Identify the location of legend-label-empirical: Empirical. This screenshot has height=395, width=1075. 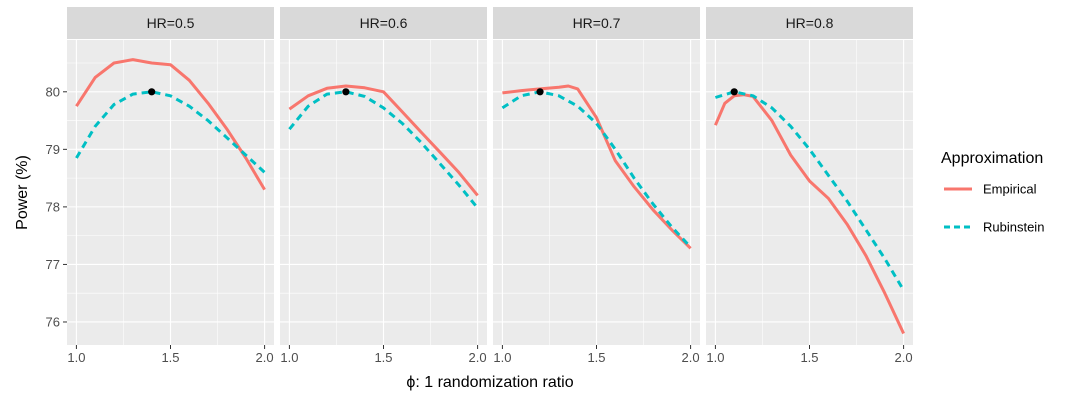
(1010, 189).